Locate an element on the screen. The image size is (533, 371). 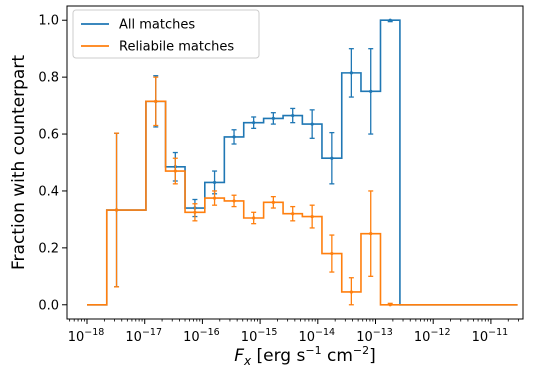
x-tick-label: 10−16 is located at coordinates (201, 336).